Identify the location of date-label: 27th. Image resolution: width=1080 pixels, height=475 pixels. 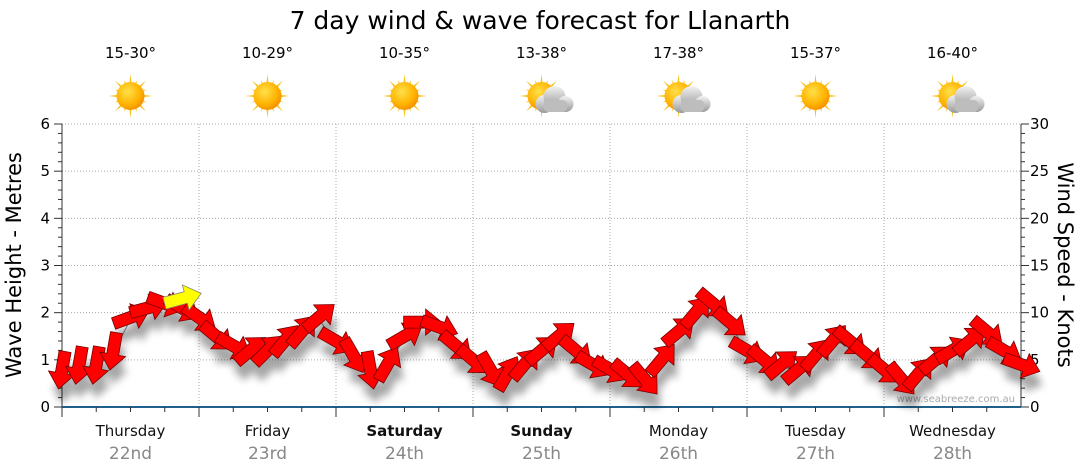
(815, 454).